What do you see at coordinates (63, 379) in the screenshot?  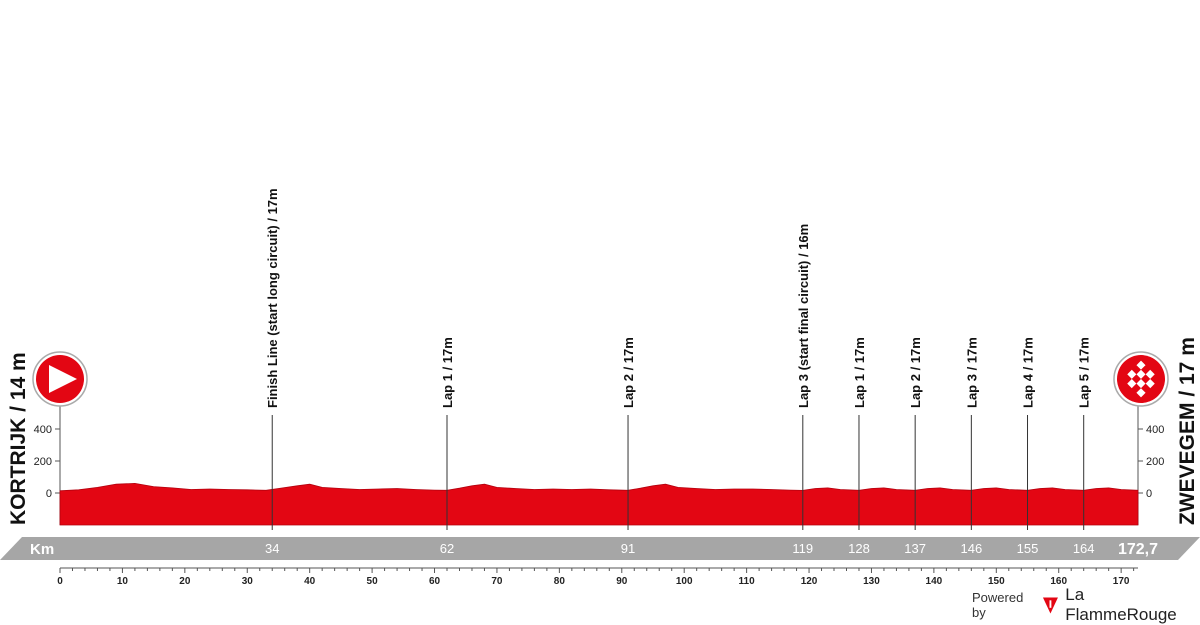 I see `start-arrow-icon` at bounding box center [63, 379].